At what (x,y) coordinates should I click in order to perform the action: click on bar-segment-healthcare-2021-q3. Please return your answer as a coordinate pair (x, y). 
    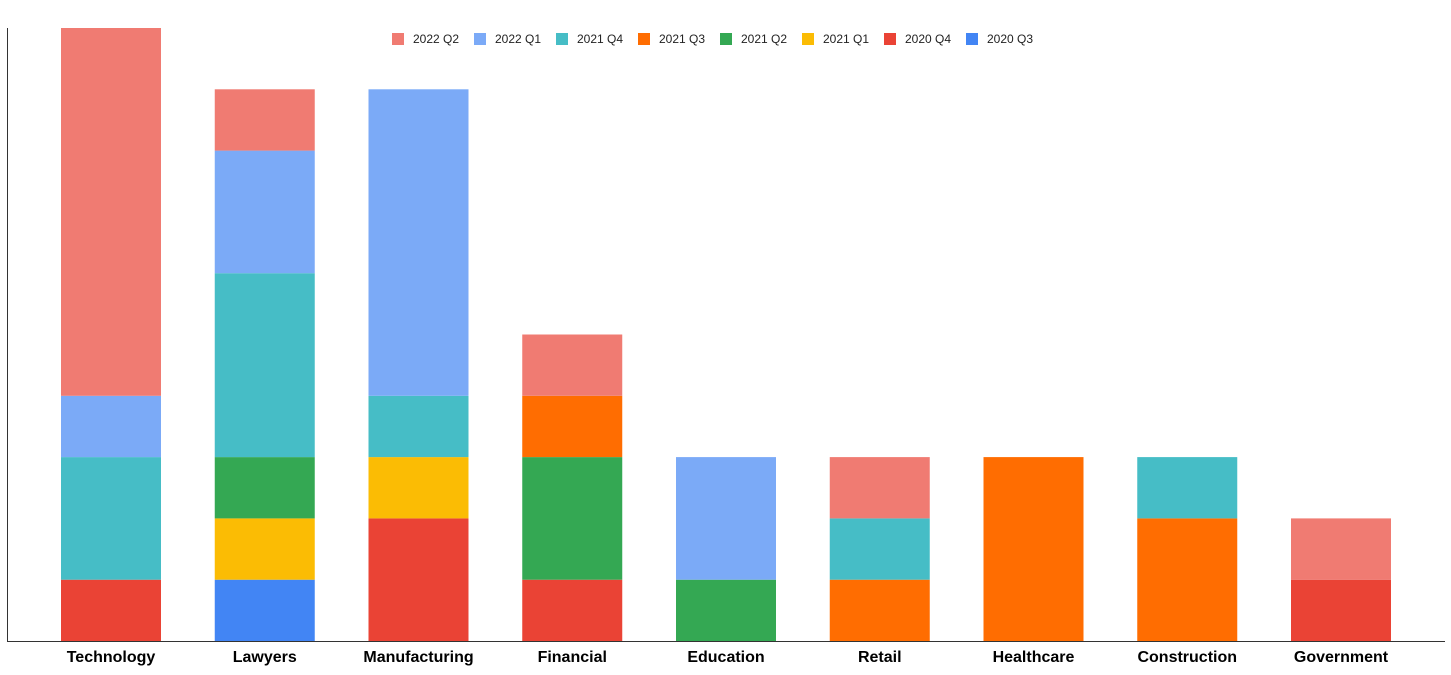
    Looking at the image, I should click on (1033, 549).